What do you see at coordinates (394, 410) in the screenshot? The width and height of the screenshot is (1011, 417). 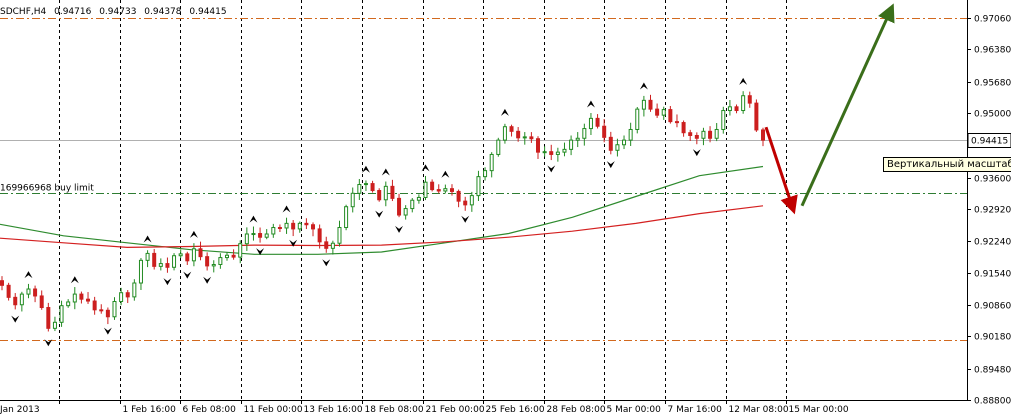 I see `time-label: 18 Feb 08:00` at bounding box center [394, 410].